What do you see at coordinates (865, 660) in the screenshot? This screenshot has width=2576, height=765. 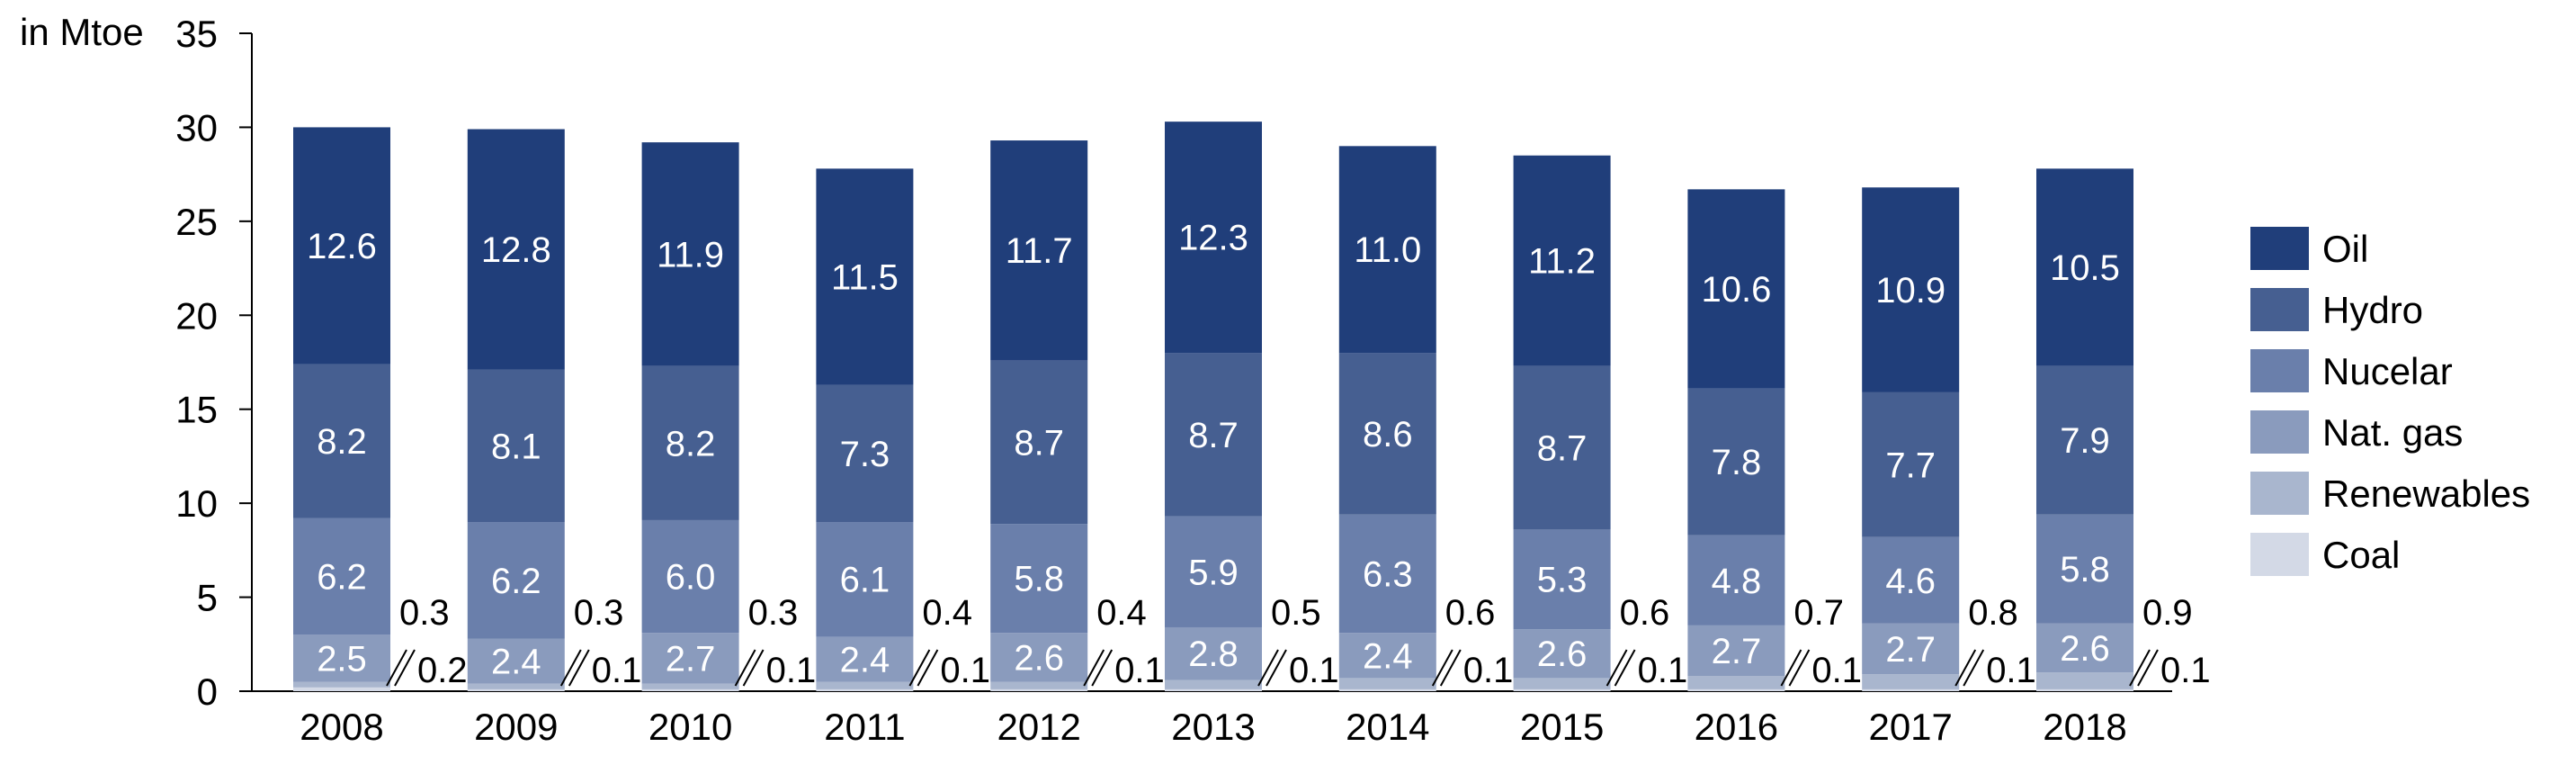 I see `data-label: 2.4` at bounding box center [865, 660].